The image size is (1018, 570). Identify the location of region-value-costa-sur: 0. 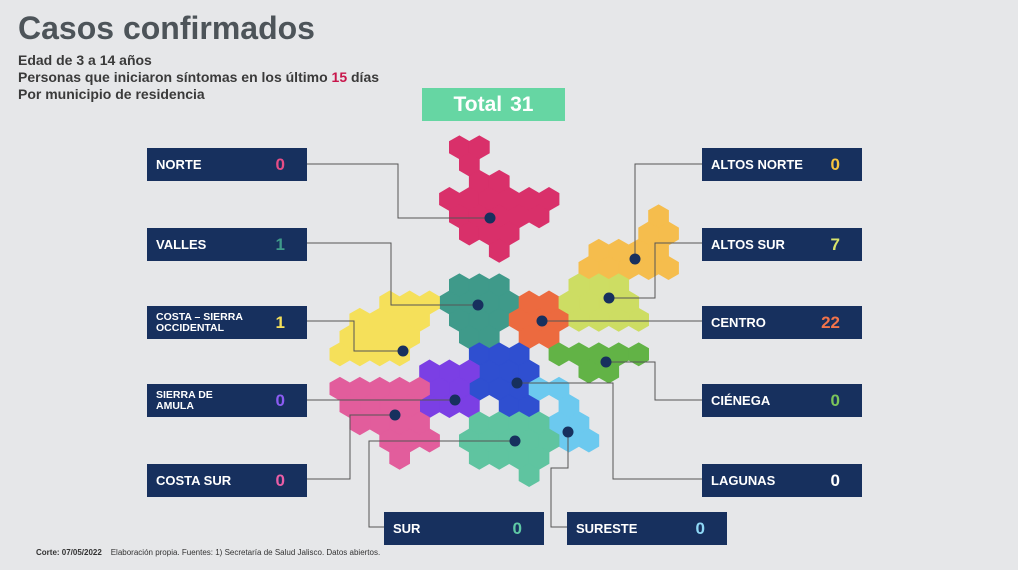
(280, 480).